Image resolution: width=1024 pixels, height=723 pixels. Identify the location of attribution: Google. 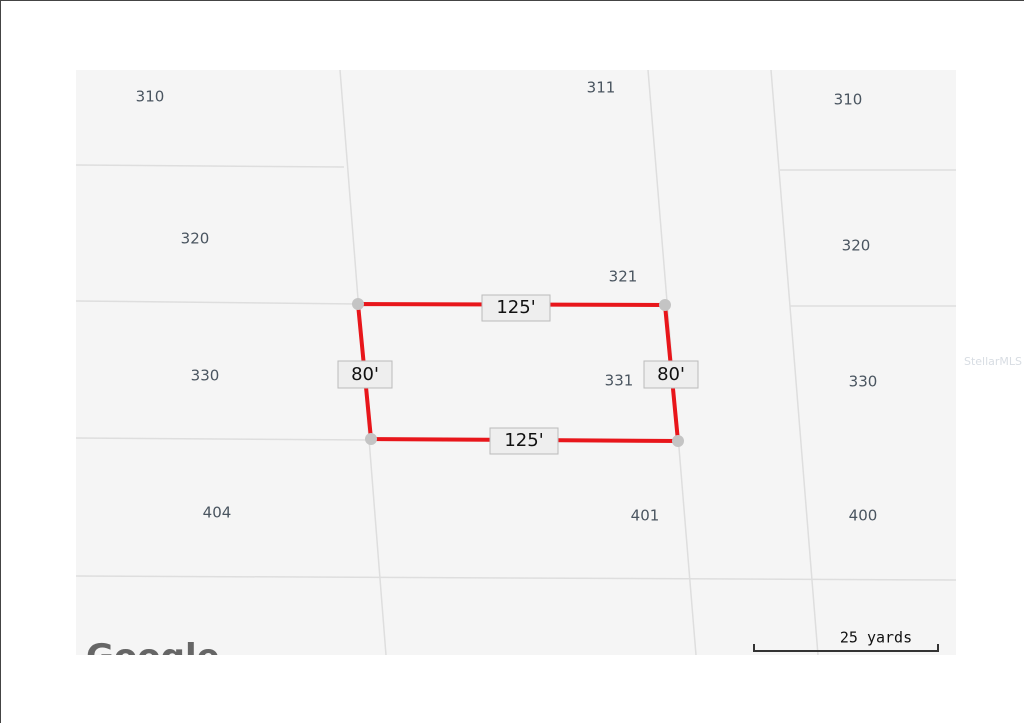
(153, 657).